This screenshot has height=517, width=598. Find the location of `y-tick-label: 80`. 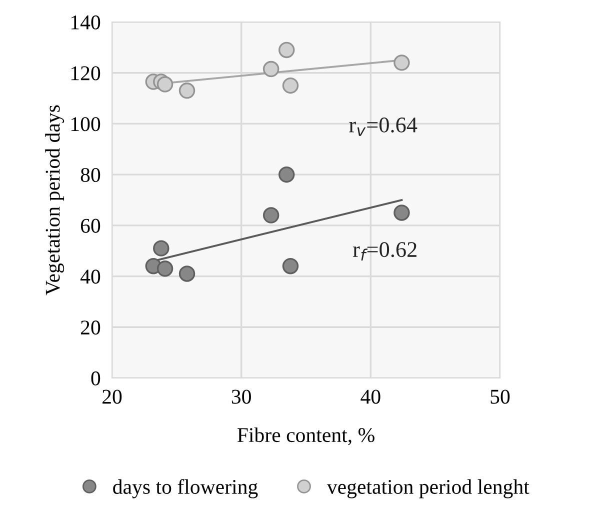

y-tick-label: 80 is located at coordinates (90, 175).